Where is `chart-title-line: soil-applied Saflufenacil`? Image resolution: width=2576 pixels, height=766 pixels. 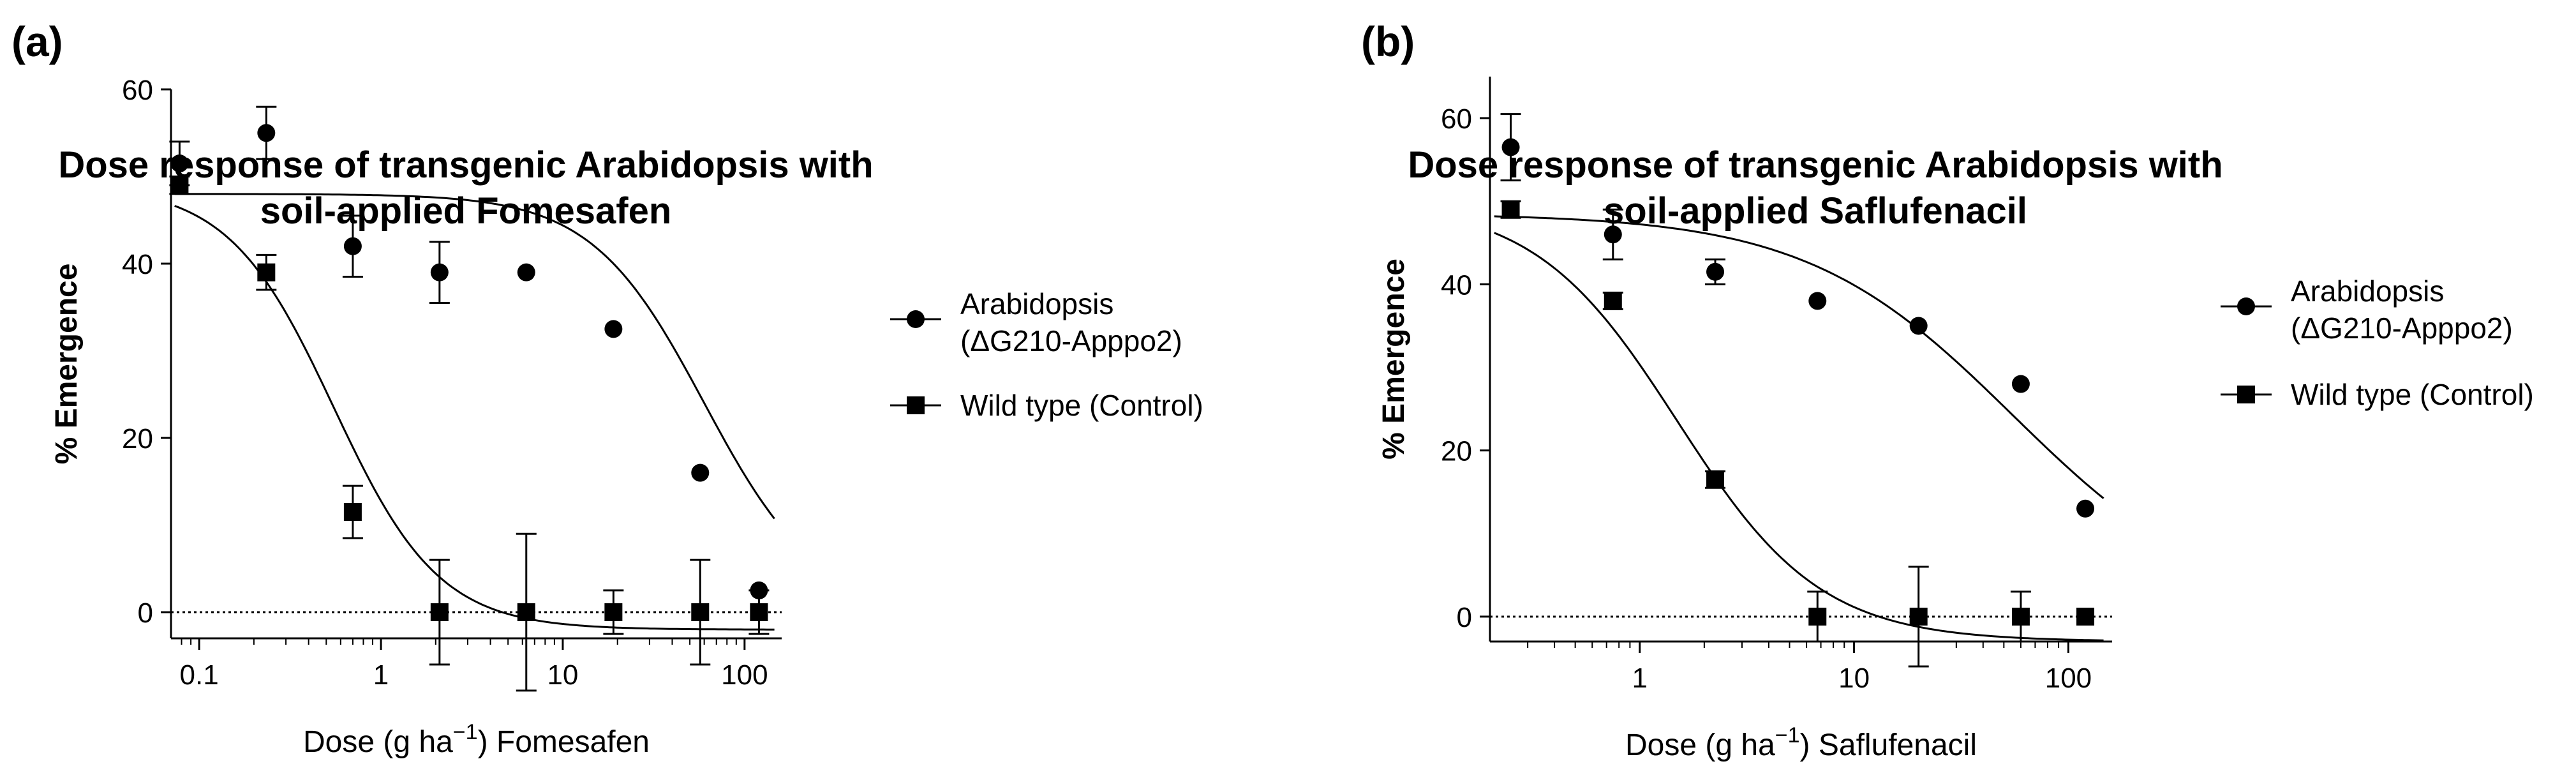
chart-title-line: soil-applied Saflufenacil is located at coordinates (1815, 211).